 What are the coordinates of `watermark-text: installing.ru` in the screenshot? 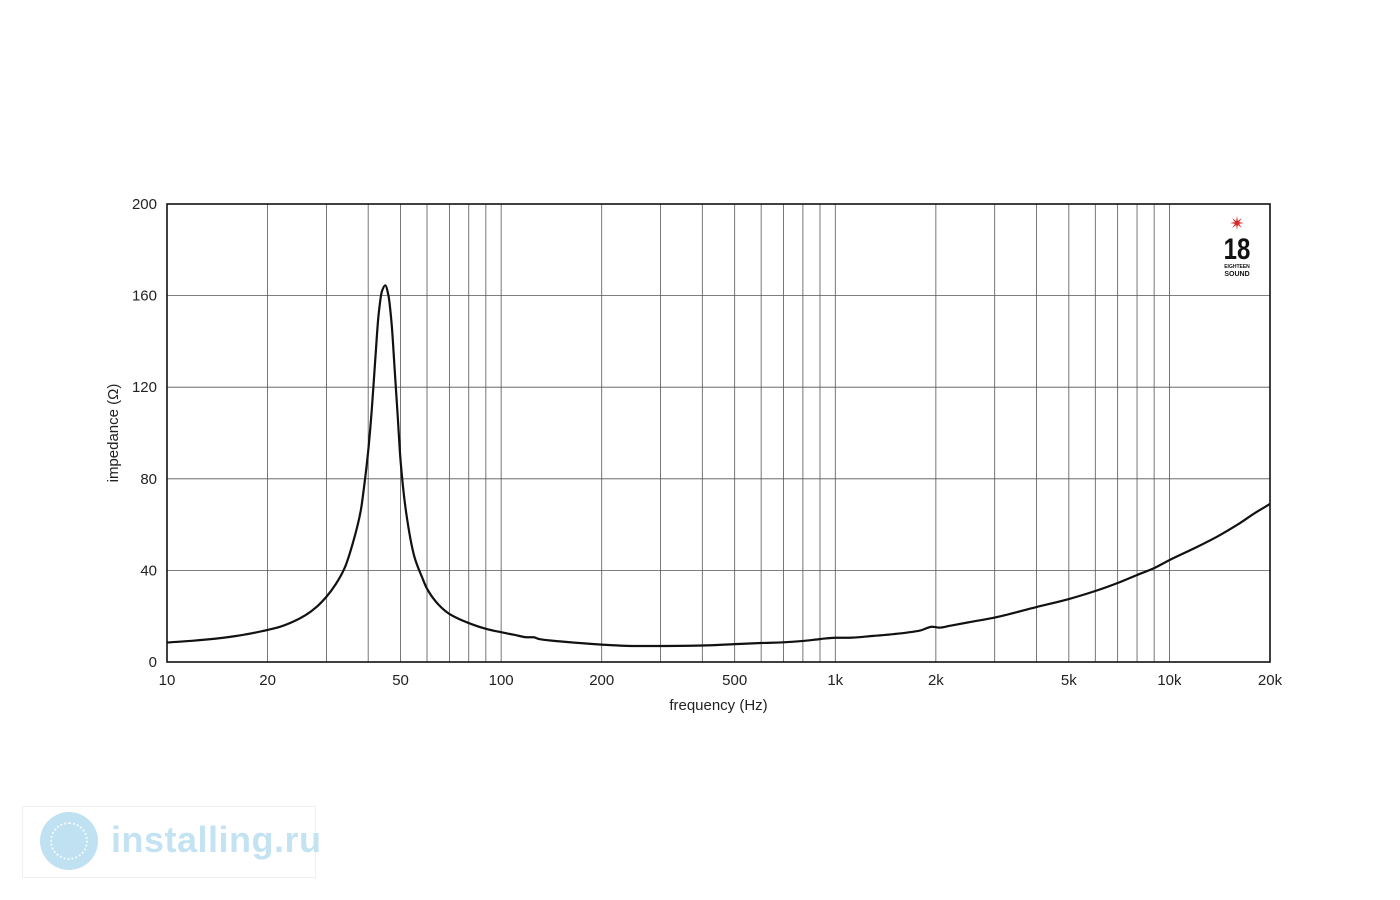 It's located at (216, 839).